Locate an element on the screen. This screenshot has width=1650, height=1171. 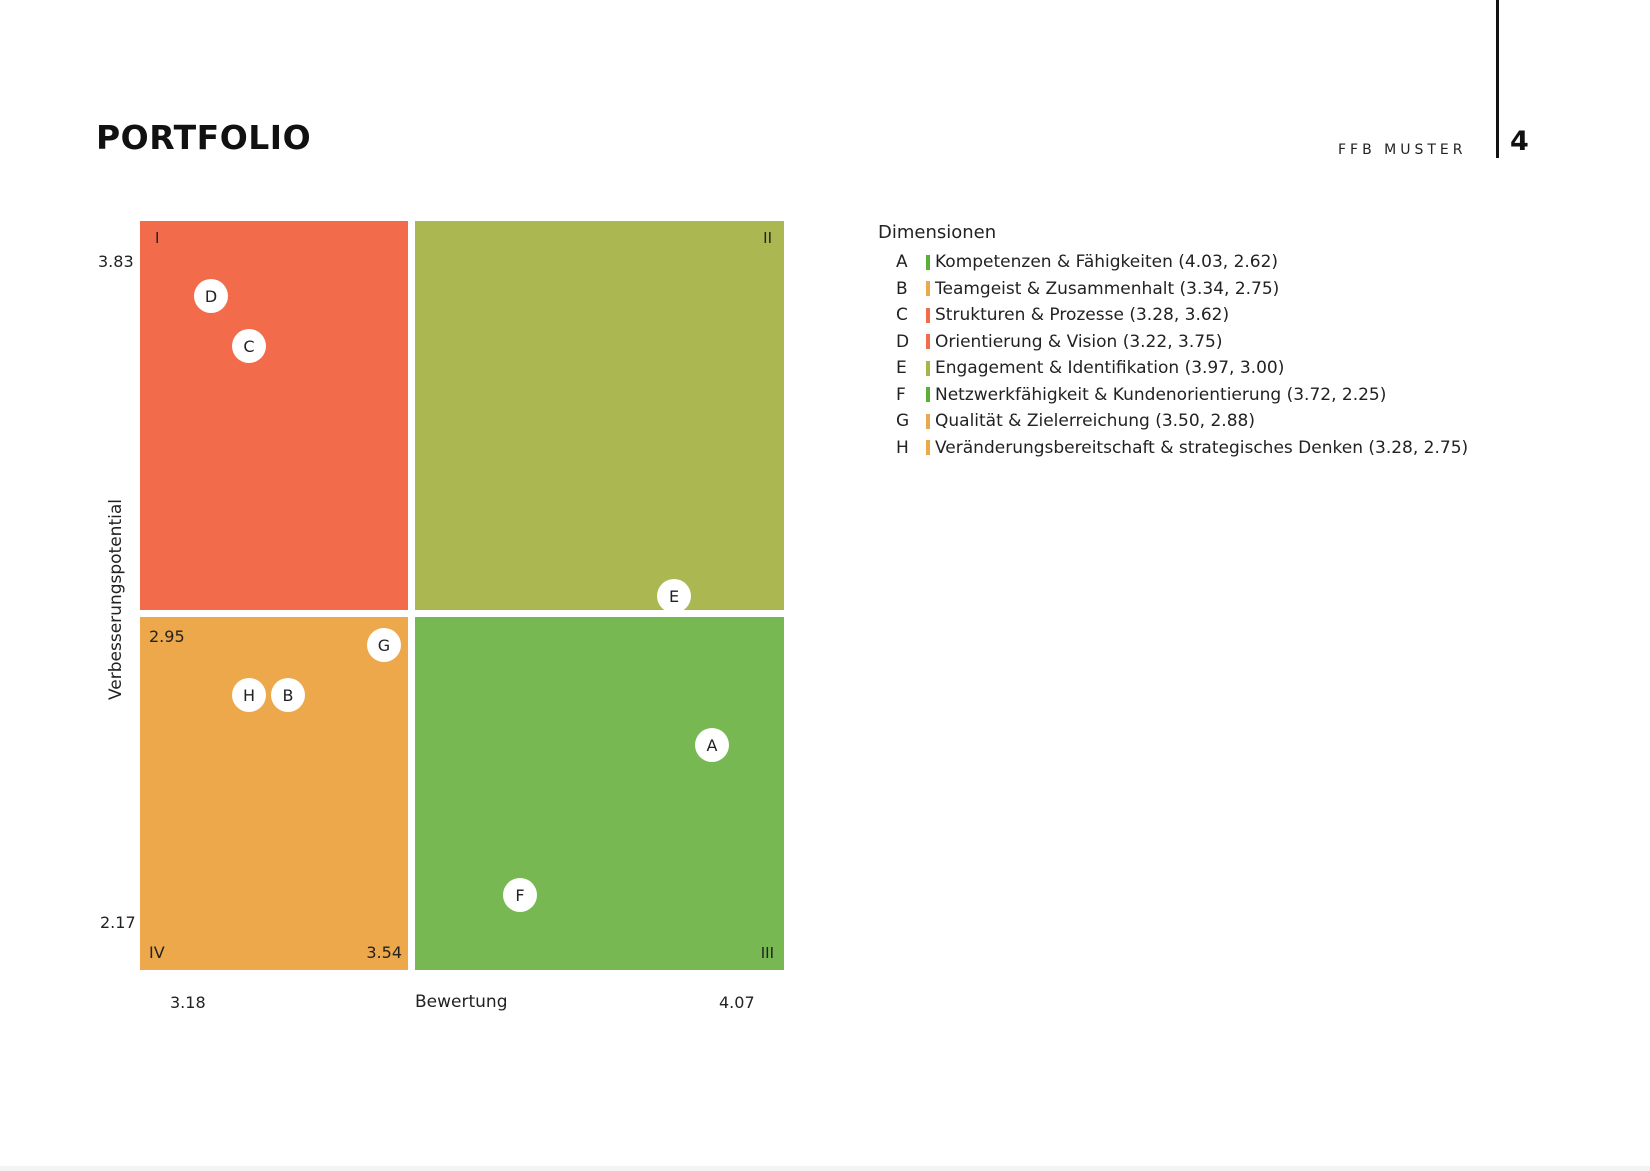
y-axis-title: Verbesserungspotential is located at coordinates (116, 599).